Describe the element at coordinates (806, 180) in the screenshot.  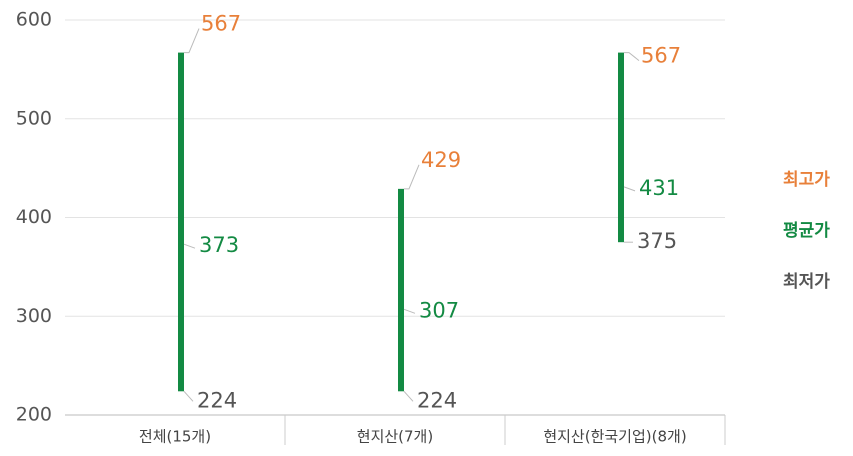
I see `legend-entry: 최고가` at that location.